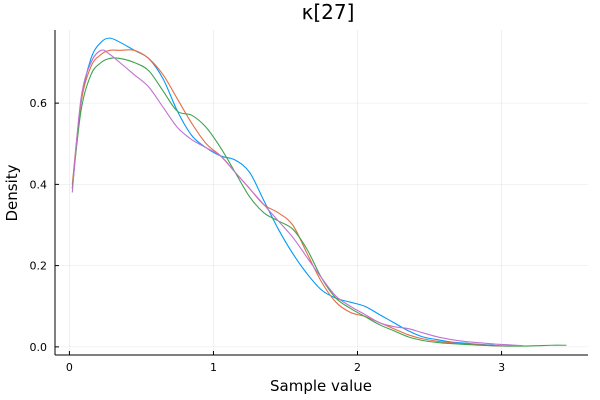 The width and height of the screenshot is (600, 400). I want to click on chart-title: κ[27], so click(328, 12).